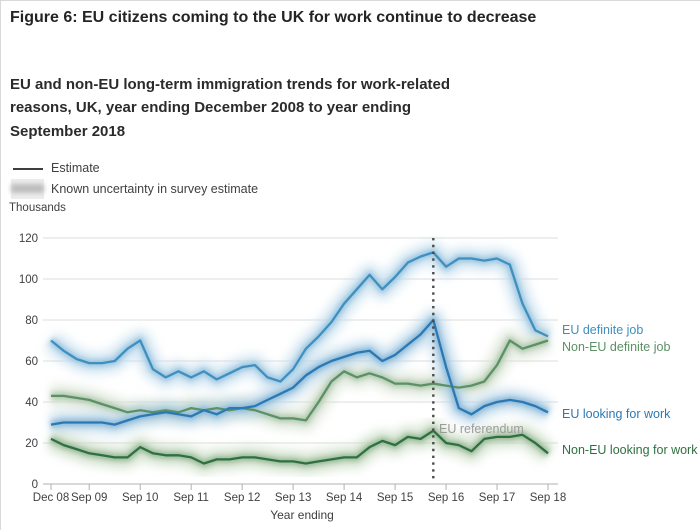 The width and height of the screenshot is (700, 530). I want to click on uncertainty-band-swatch, so click(27, 189).